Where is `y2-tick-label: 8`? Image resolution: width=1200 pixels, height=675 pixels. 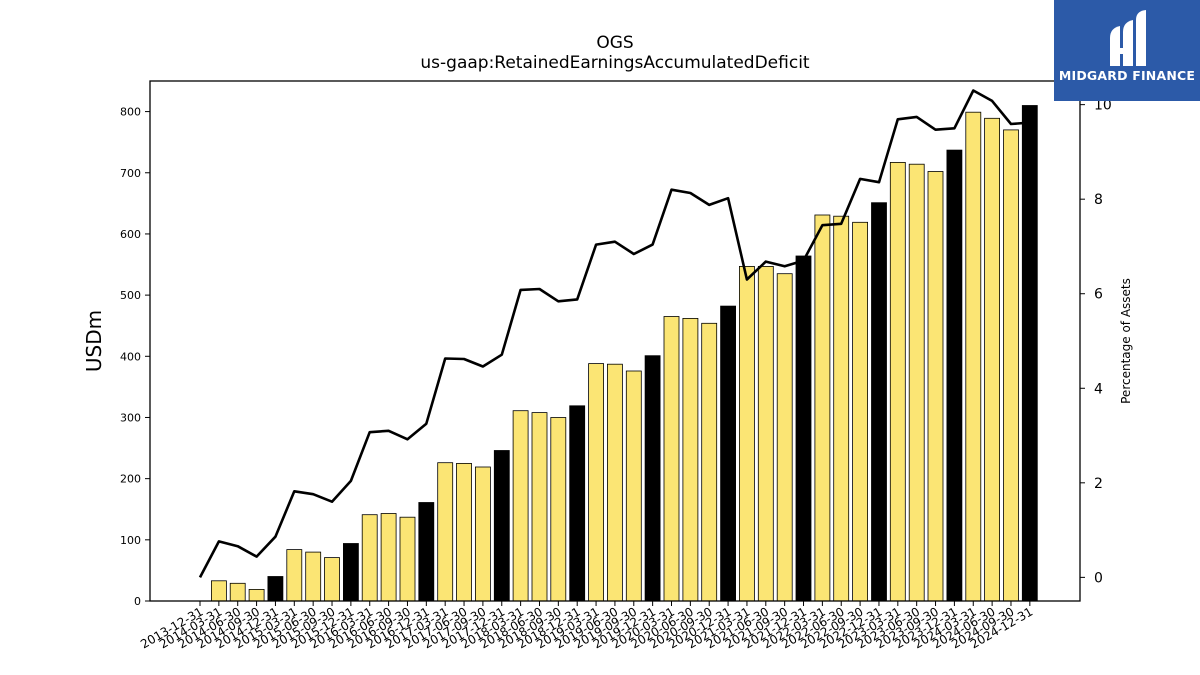
y2-tick-label: 8 is located at coordinates (1098, 200).